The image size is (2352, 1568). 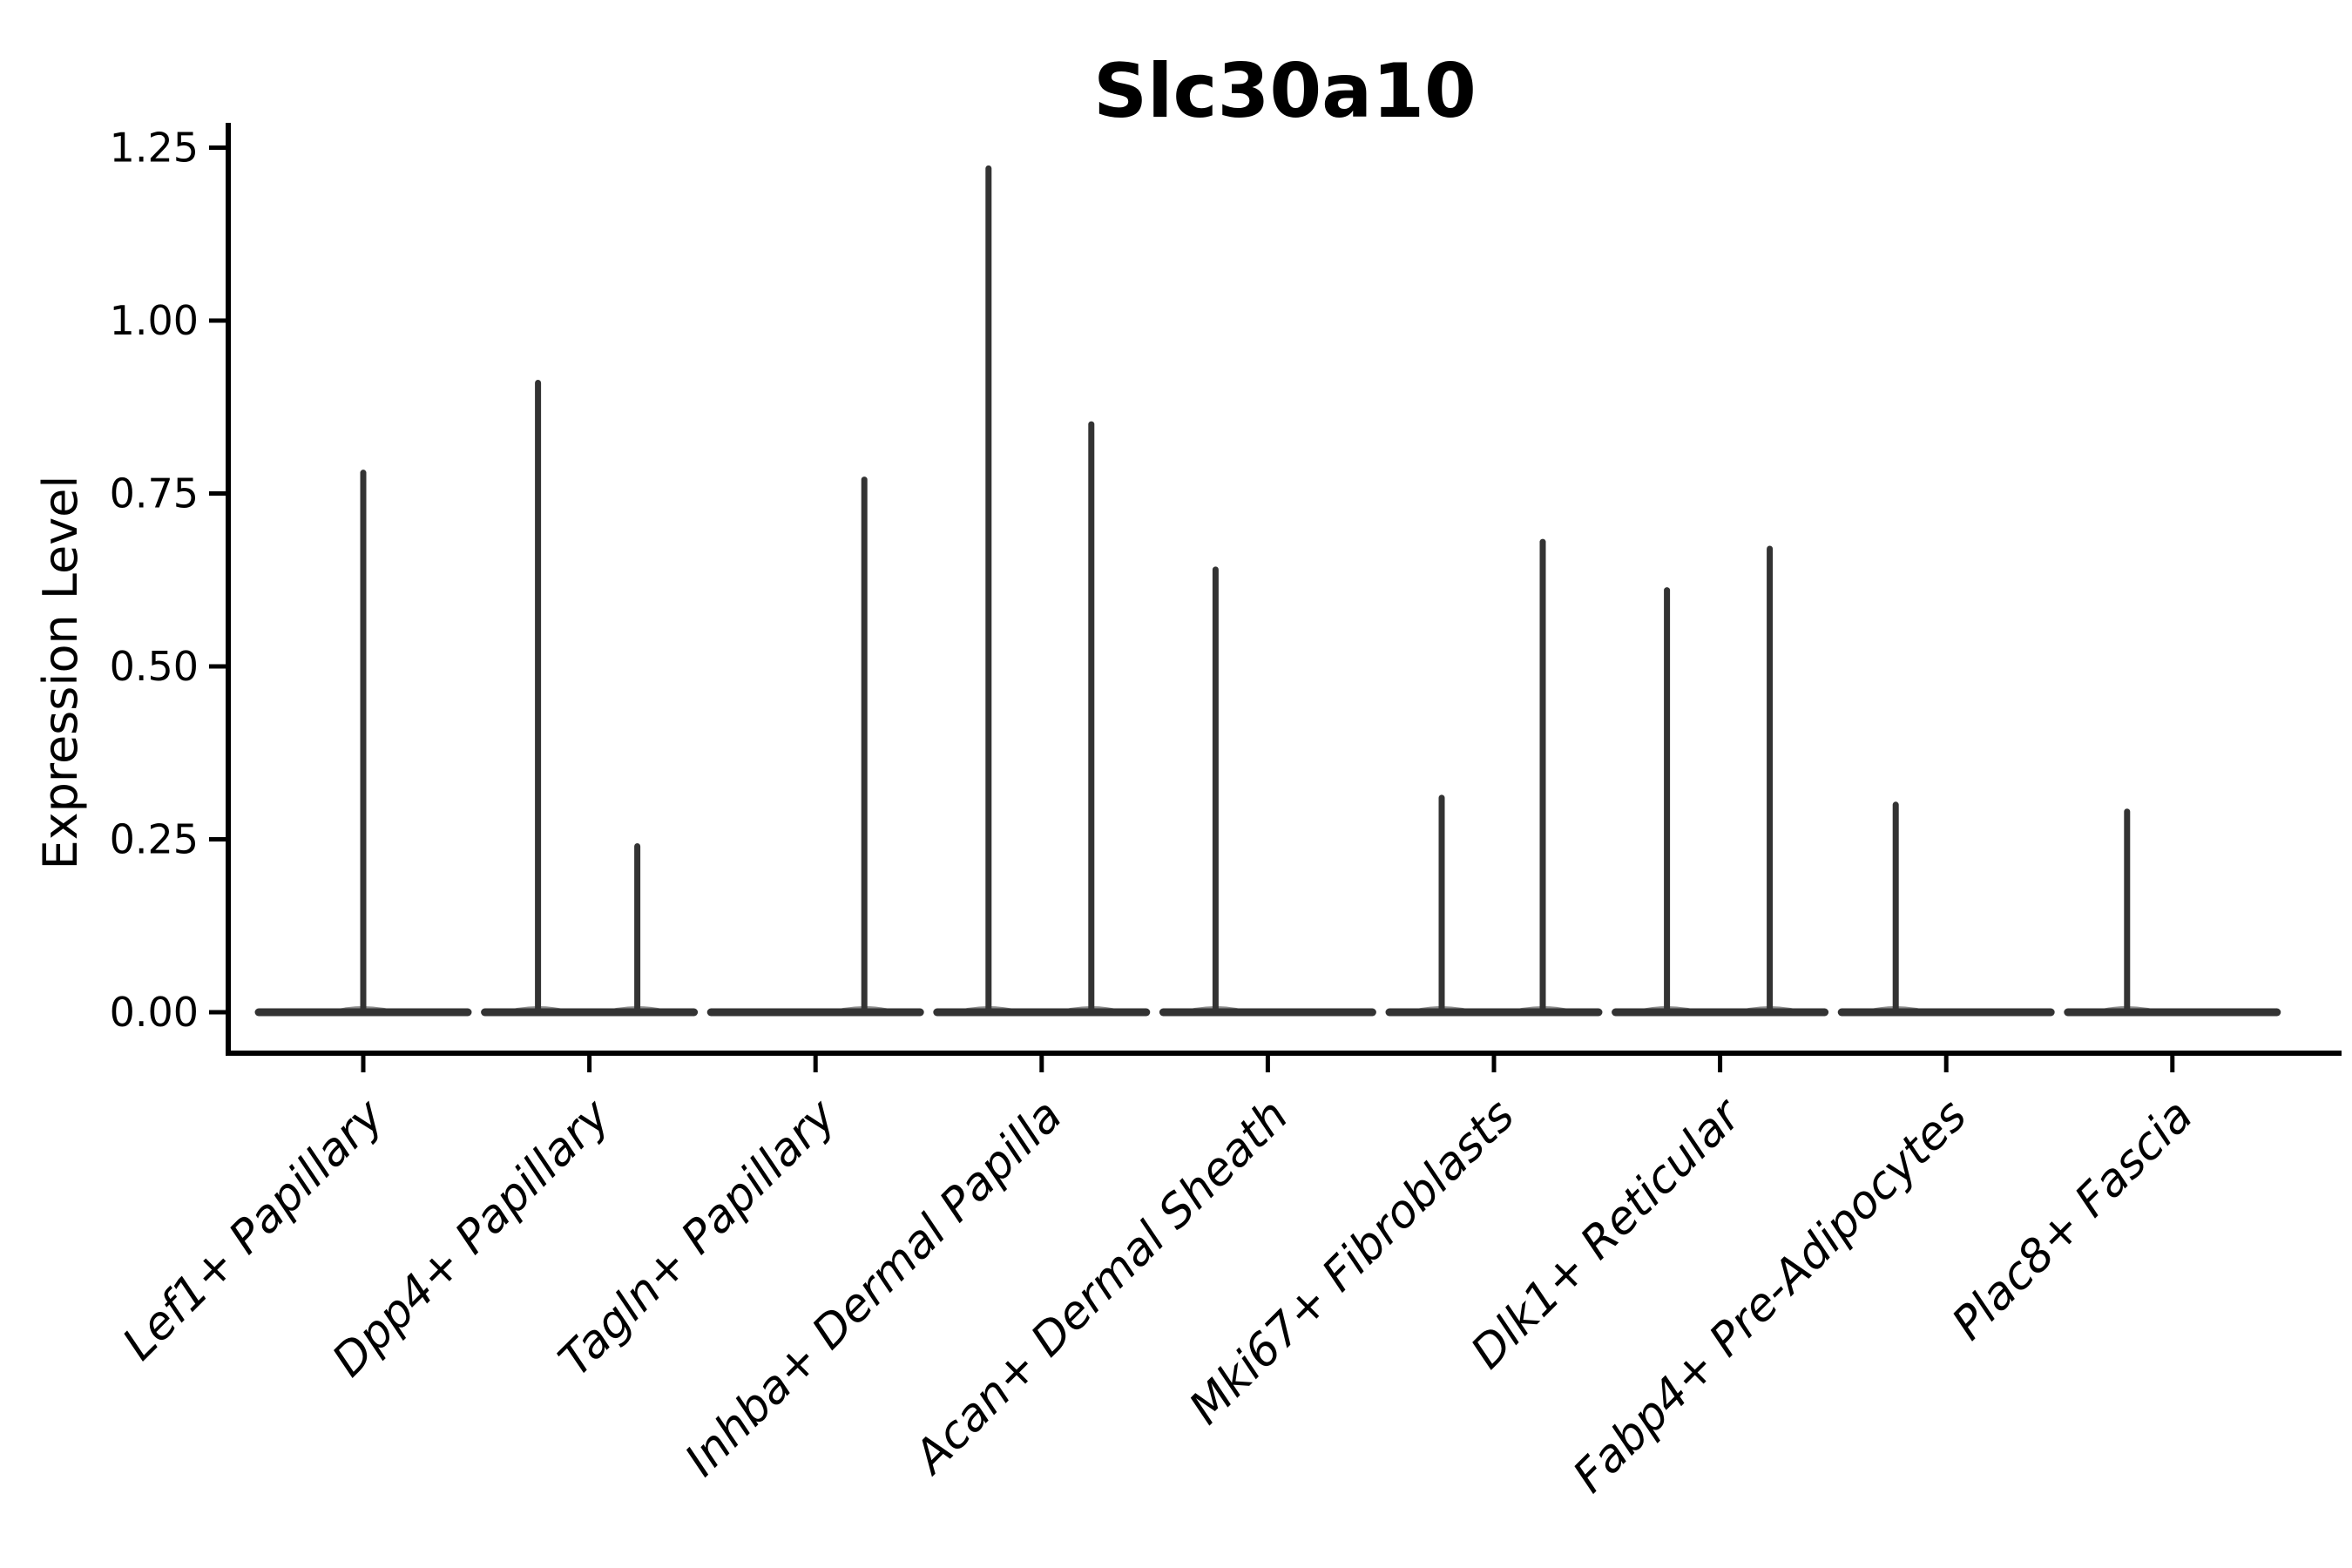 I want to click on chart-title: Slc30a10, so click(x=1285, y=91).